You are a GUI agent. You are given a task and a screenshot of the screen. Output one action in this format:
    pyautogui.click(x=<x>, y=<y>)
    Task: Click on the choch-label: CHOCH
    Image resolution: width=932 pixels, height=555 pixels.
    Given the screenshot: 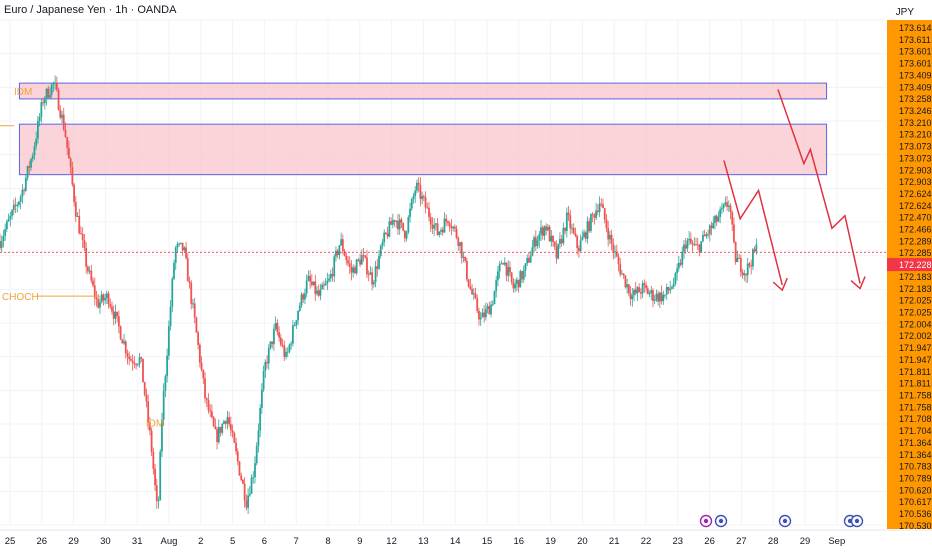 What is the action you would take?
    pyautogui.click(x=20, y=297)
    